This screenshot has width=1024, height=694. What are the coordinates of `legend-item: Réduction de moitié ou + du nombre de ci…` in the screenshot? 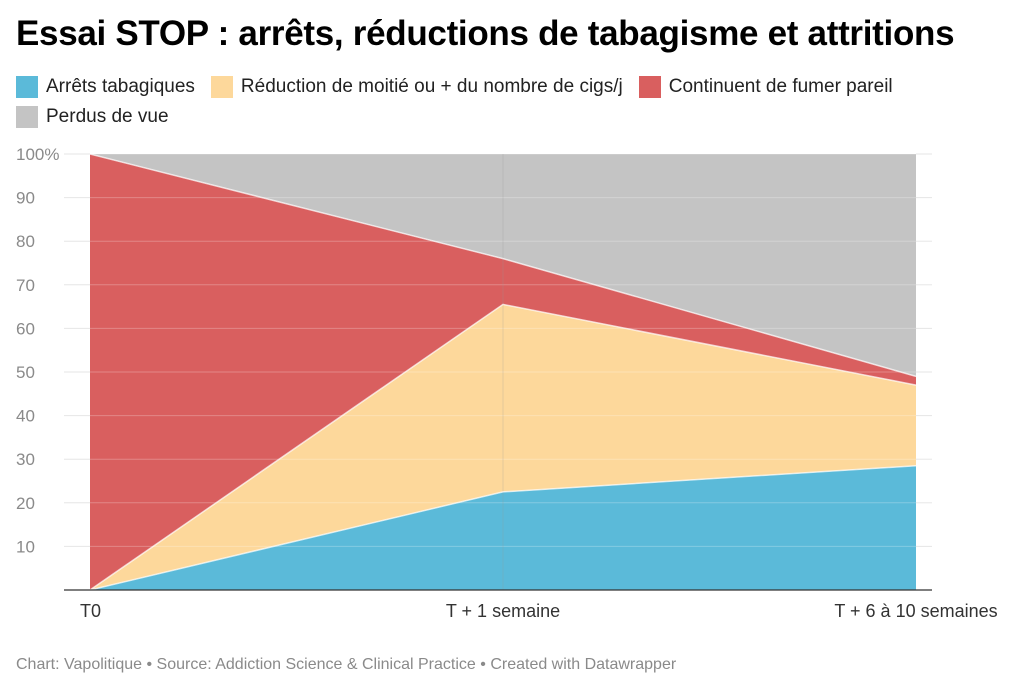 It's located at (416, 87).